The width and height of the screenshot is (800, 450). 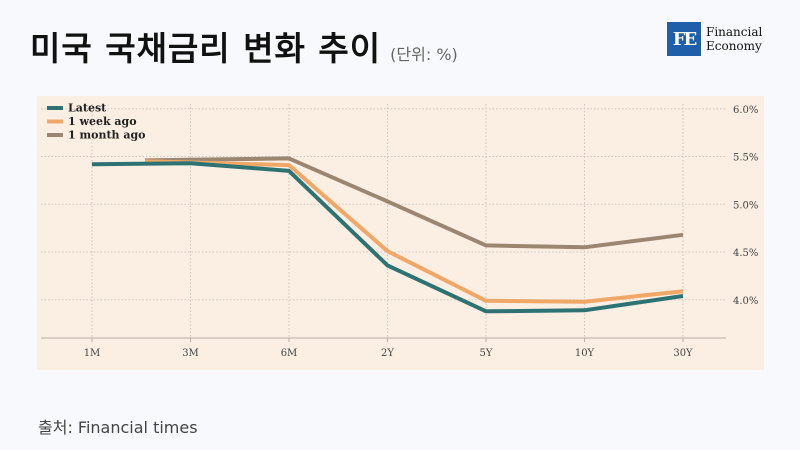 I want to click on series-line-1-month-ago, so click(x=414, y=203).